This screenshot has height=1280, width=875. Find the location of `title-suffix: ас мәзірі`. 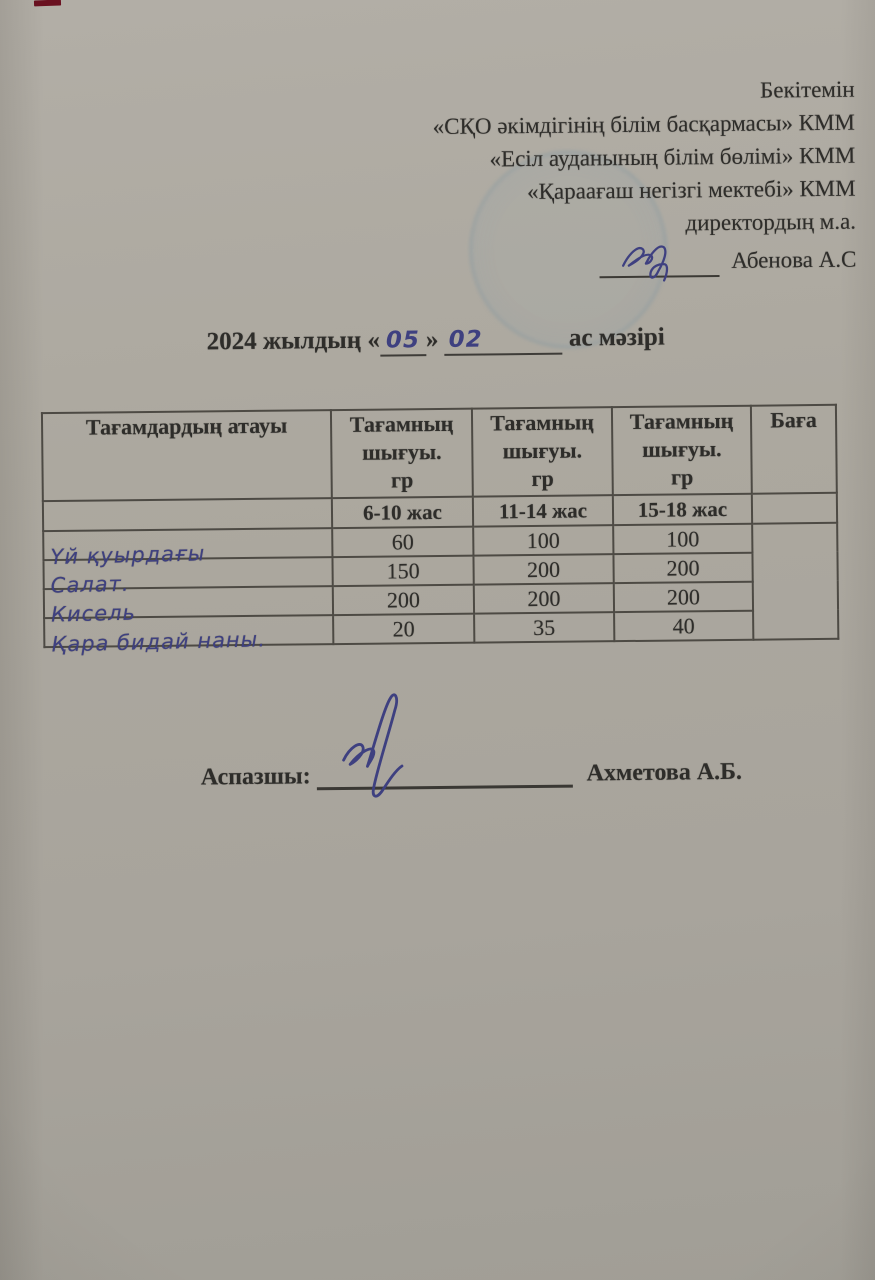

title-suffix: ас мәзірі is located at coordinates (616, 337).